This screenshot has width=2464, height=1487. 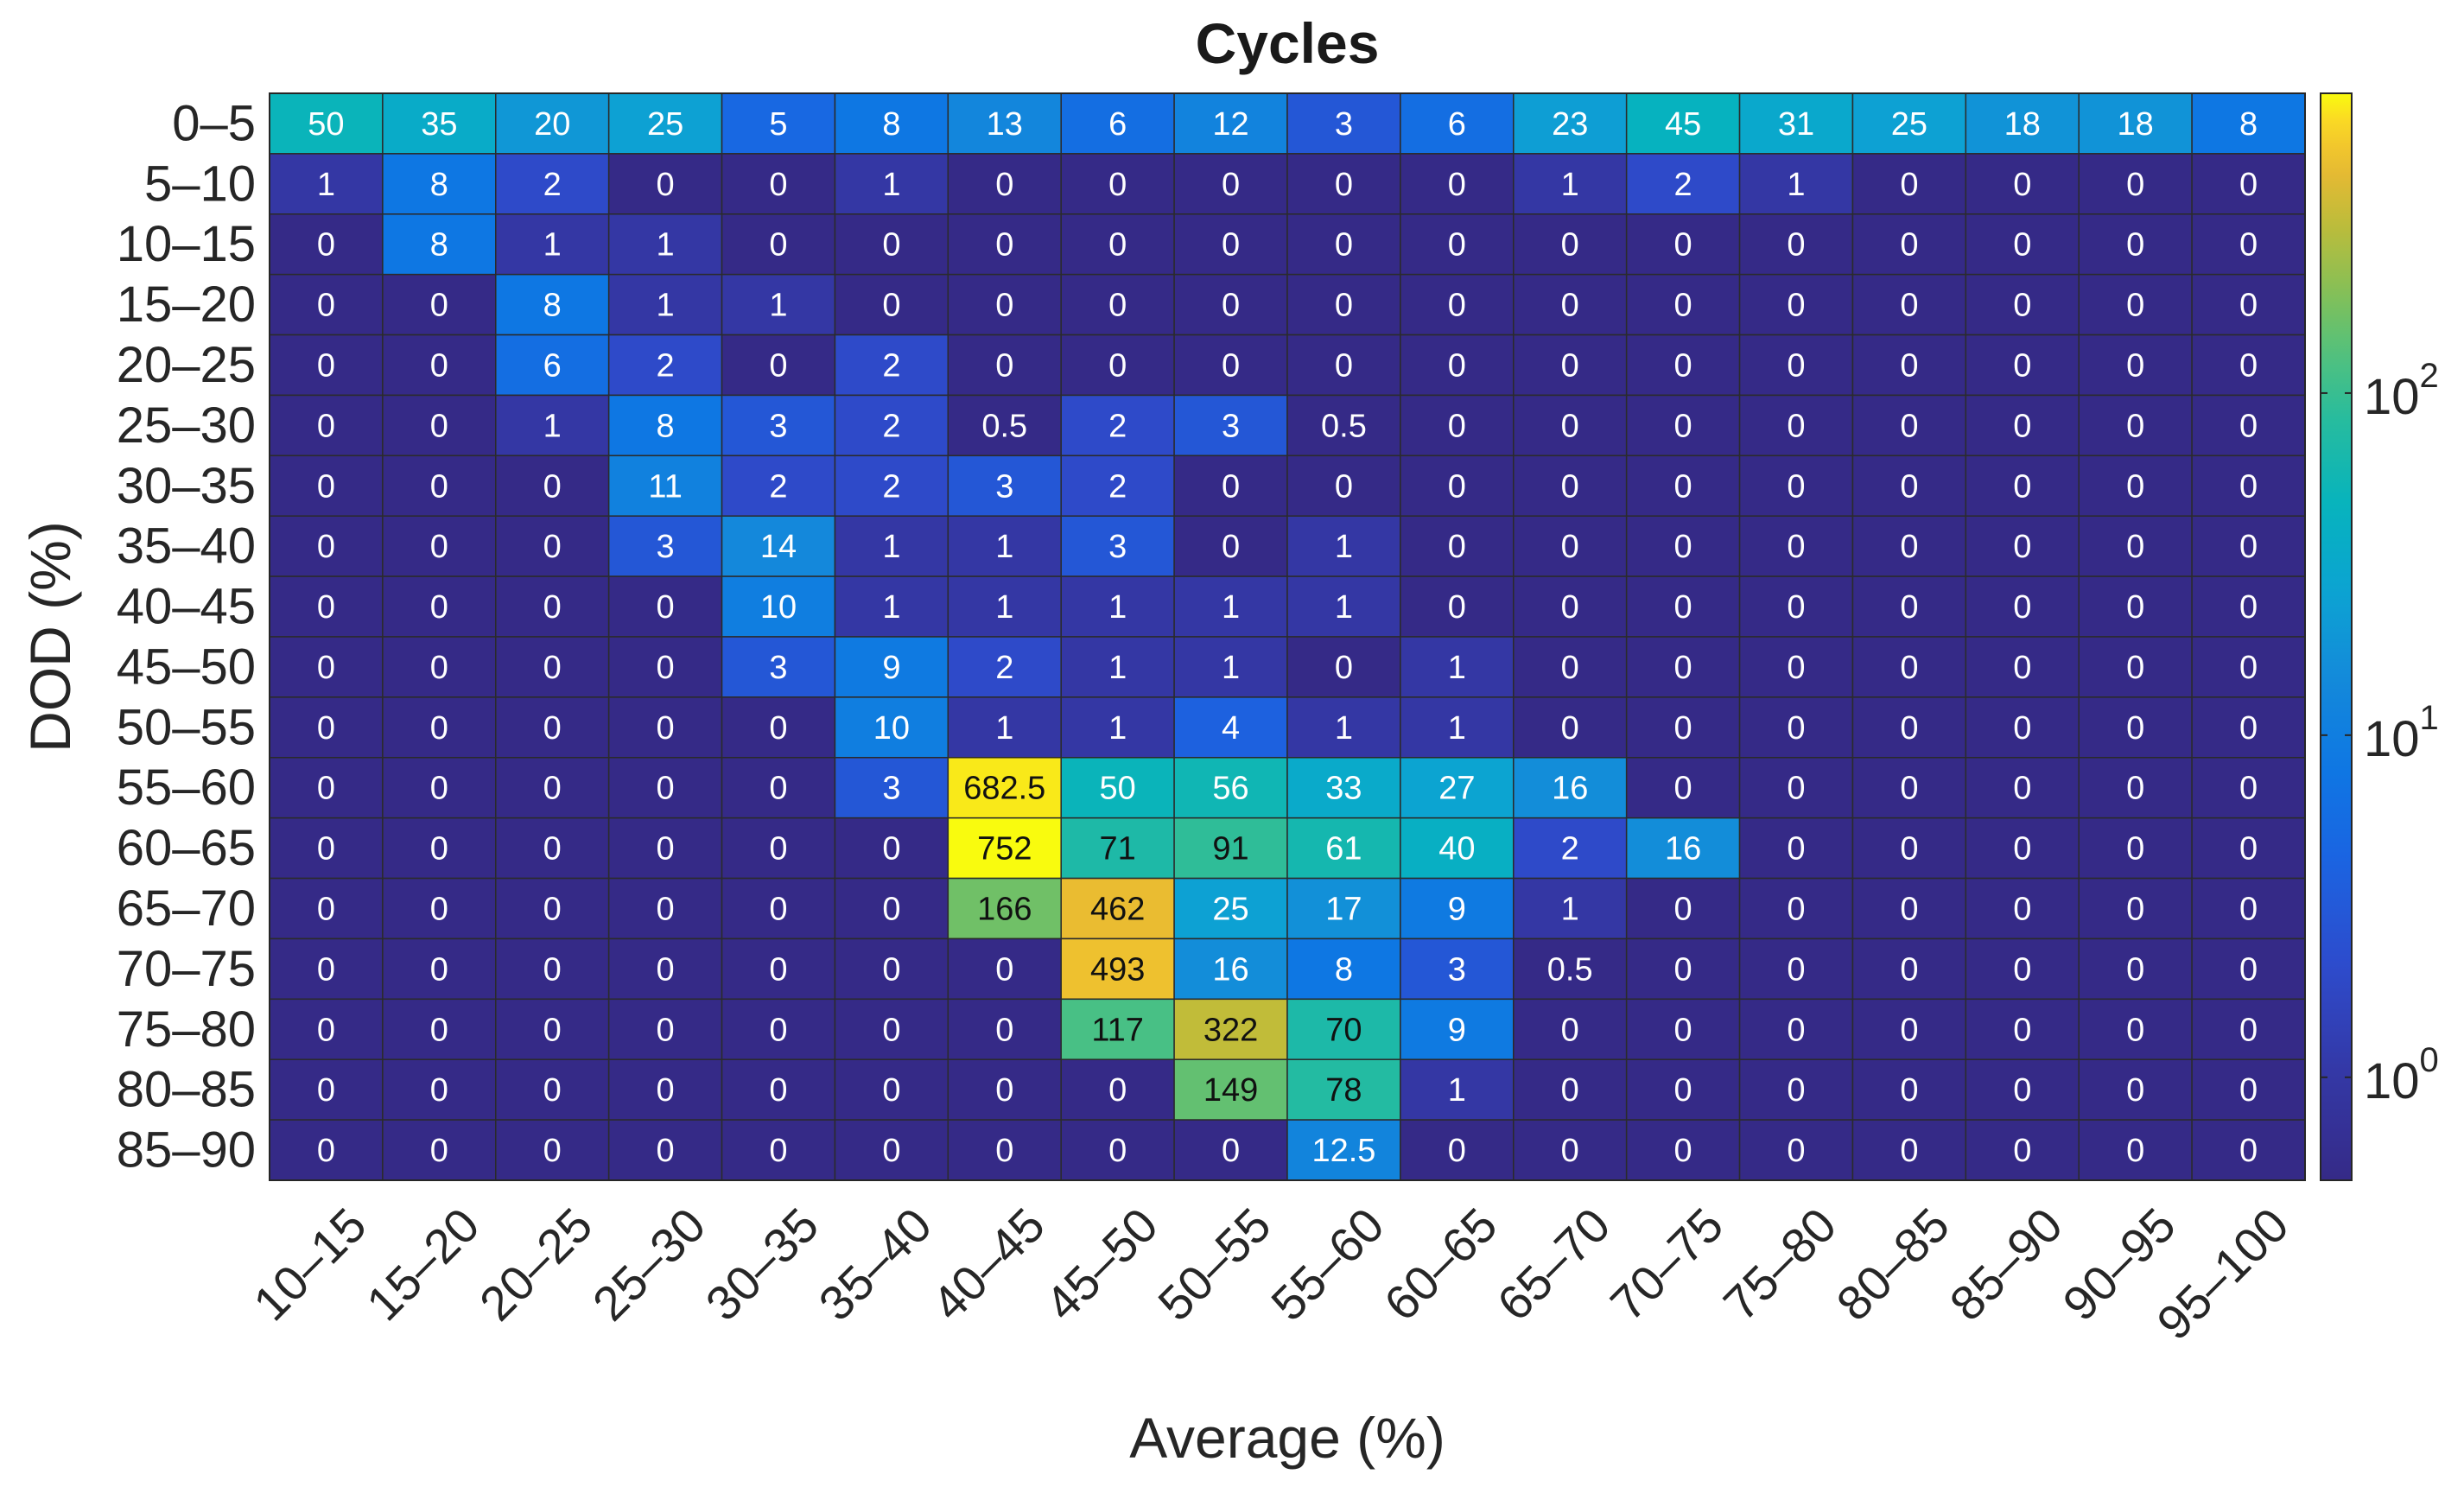 I want to click on cell-value-label: 61, so click(x=1343, y=849).